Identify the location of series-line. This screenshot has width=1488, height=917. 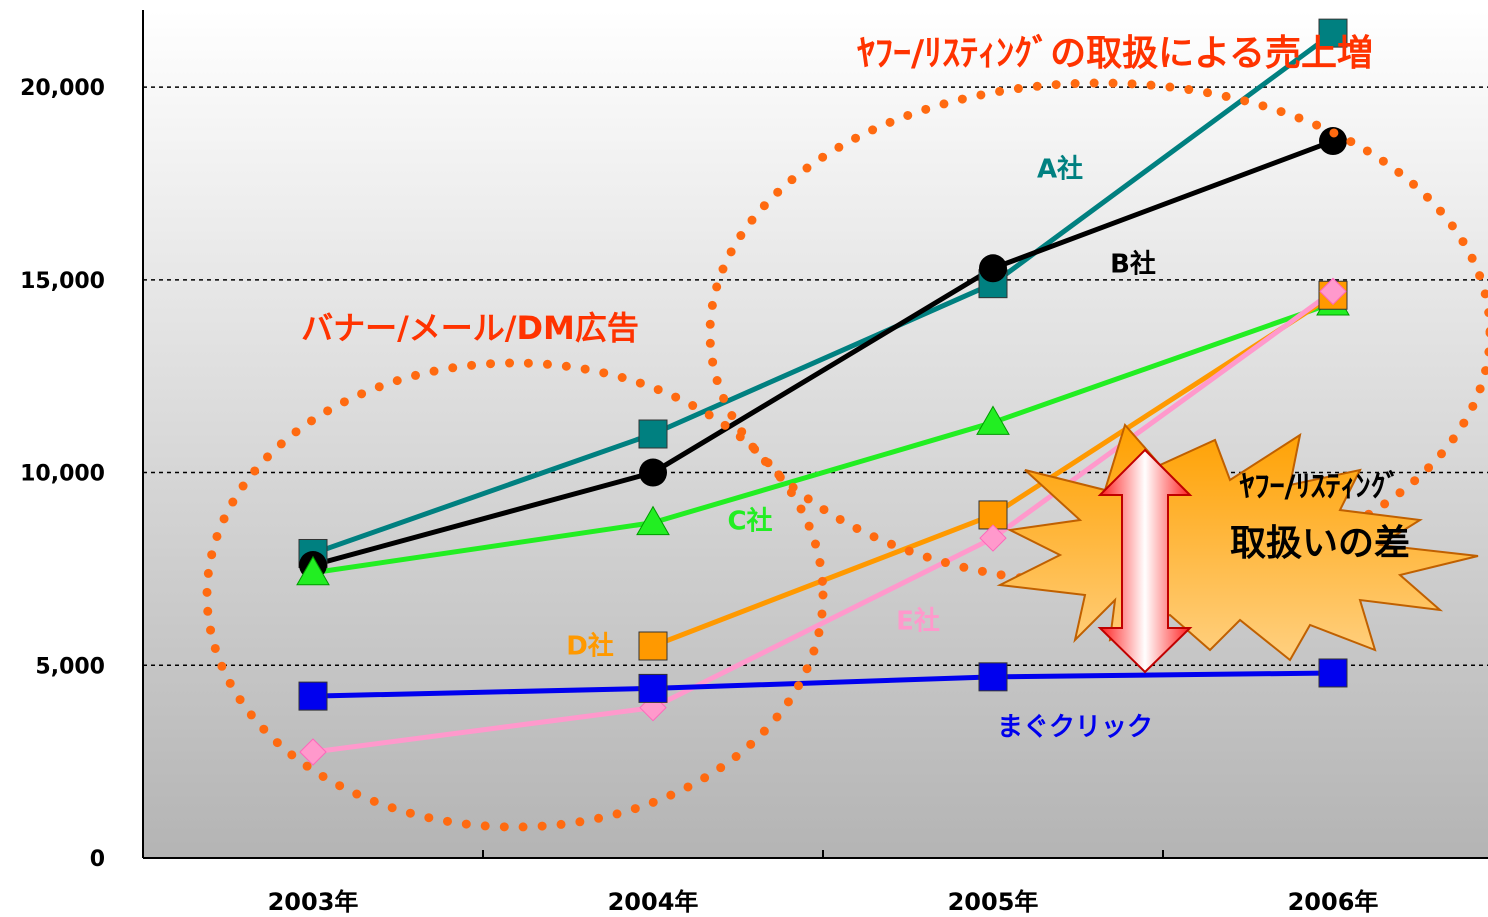
(823, 684).